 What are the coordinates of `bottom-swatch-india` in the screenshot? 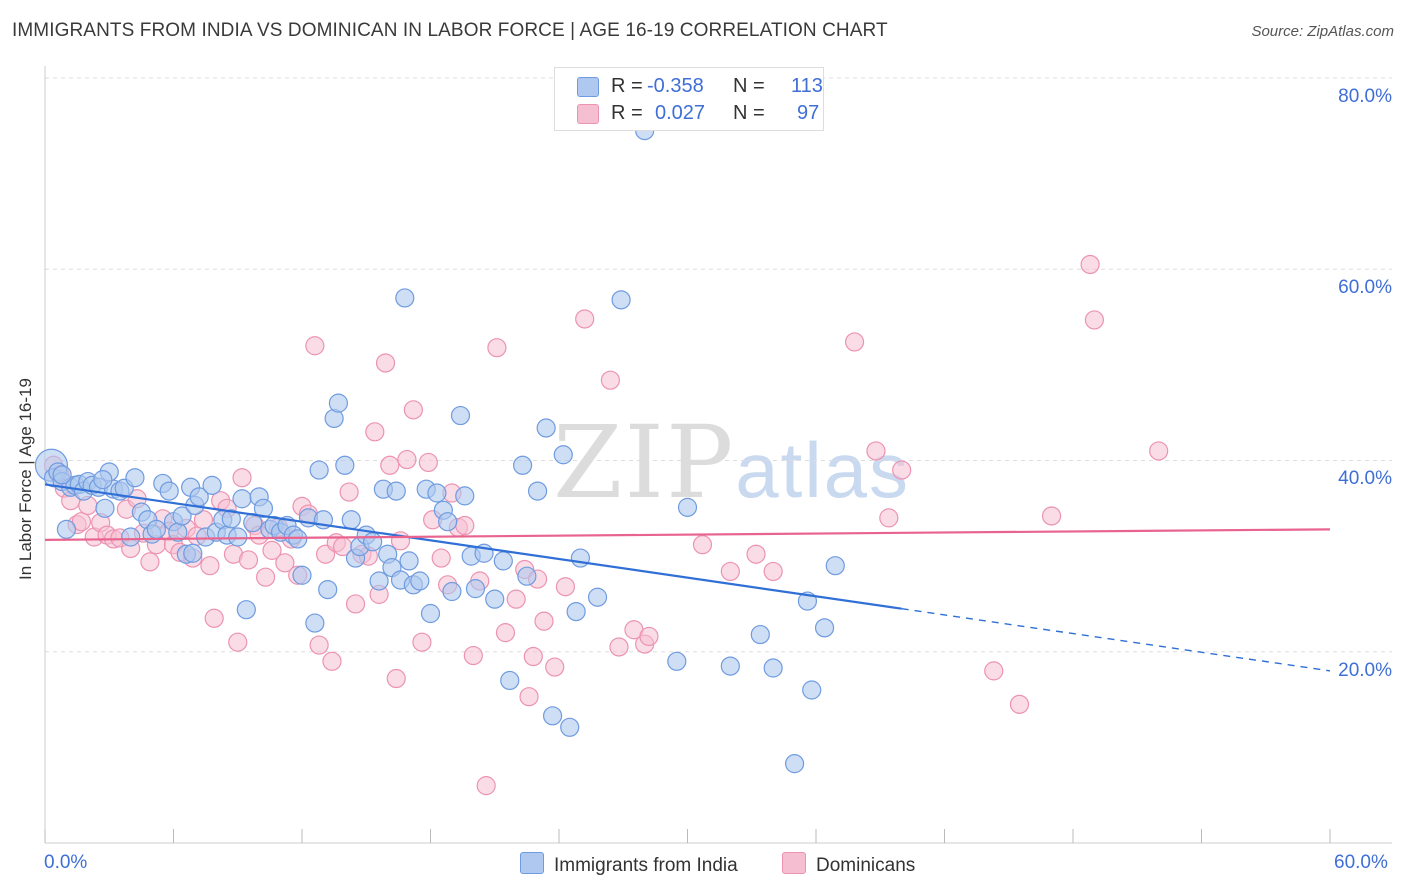 It's located at (532, 863).